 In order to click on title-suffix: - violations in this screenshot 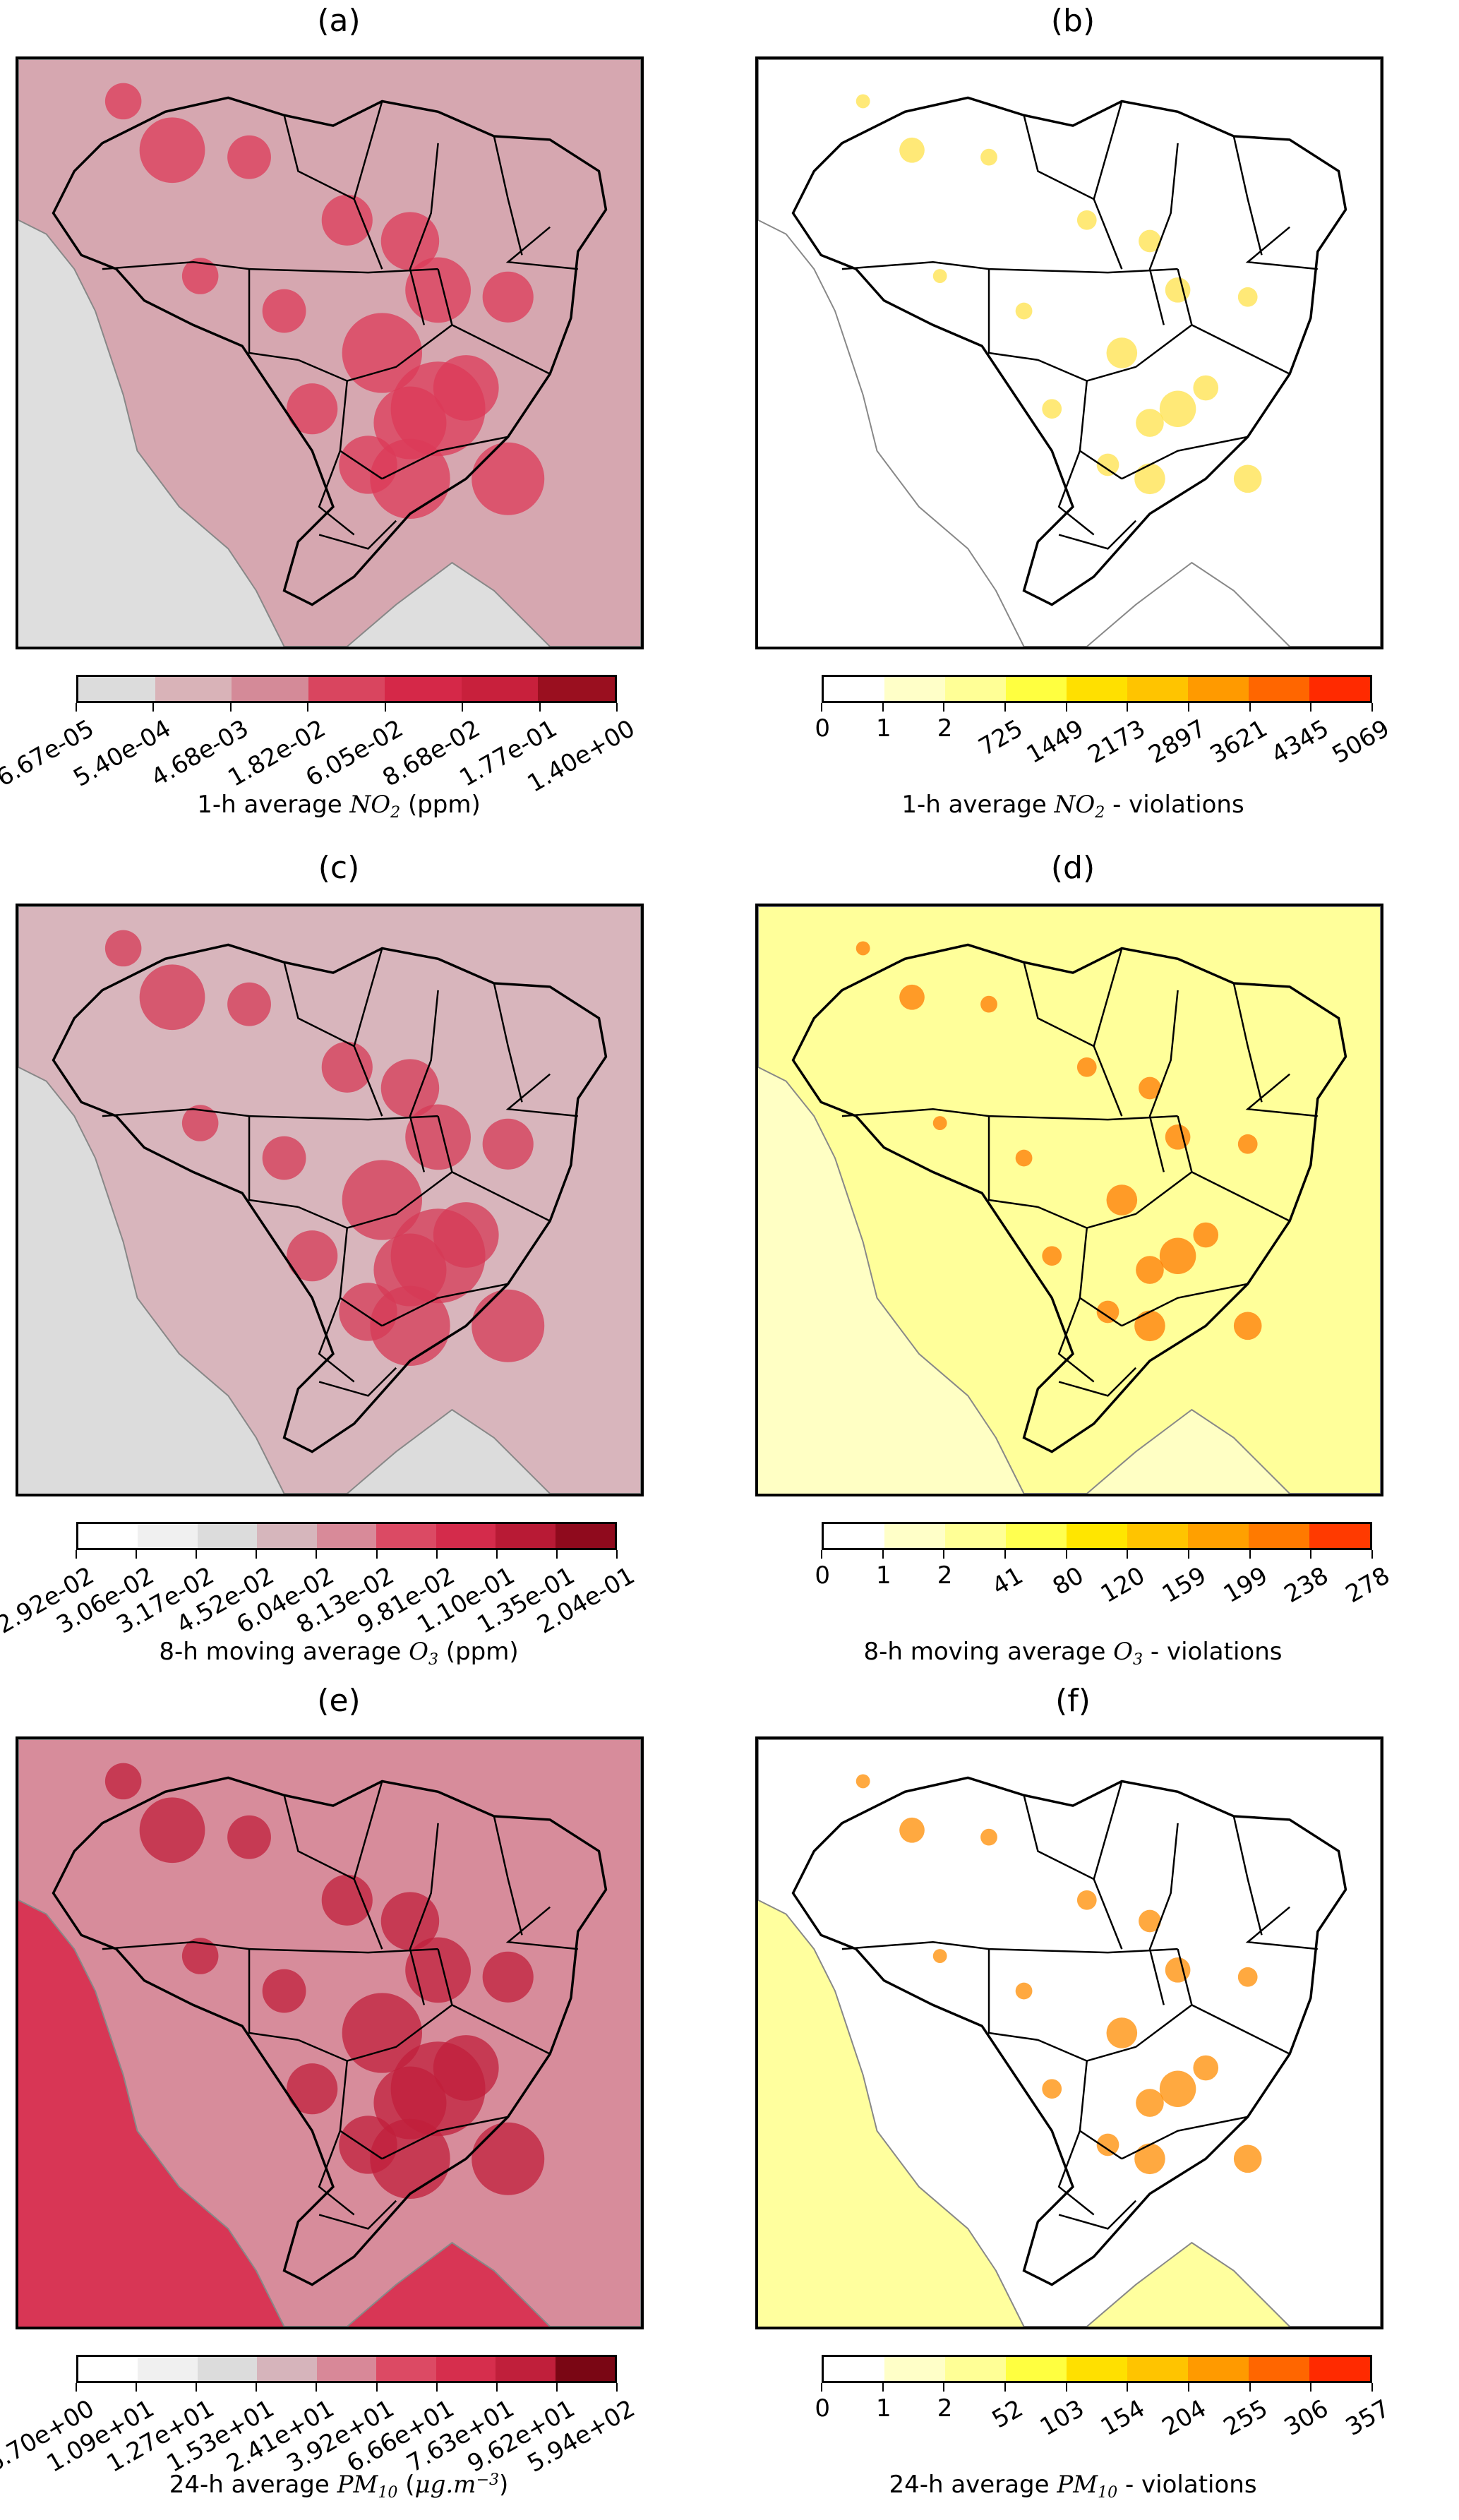, I will do `click(1213, 1652)`.